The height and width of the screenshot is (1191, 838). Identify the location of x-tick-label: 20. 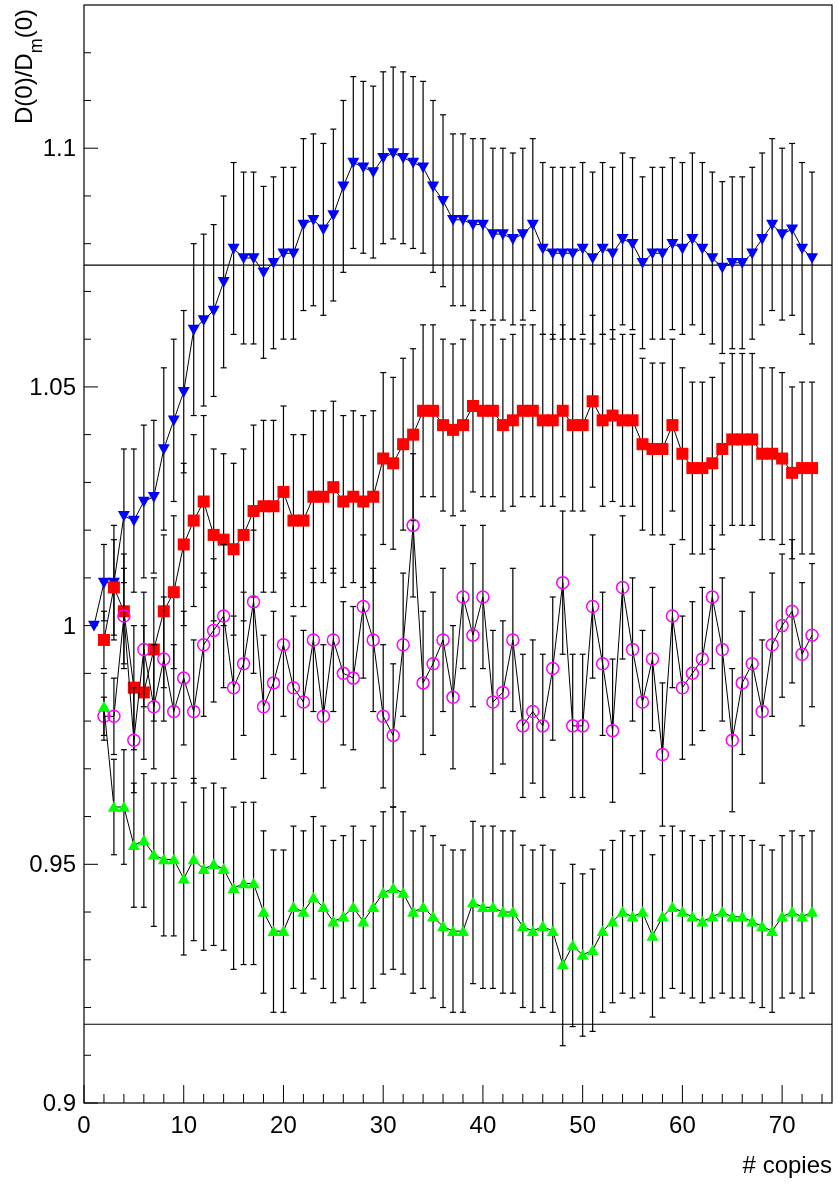
(283, 1124).